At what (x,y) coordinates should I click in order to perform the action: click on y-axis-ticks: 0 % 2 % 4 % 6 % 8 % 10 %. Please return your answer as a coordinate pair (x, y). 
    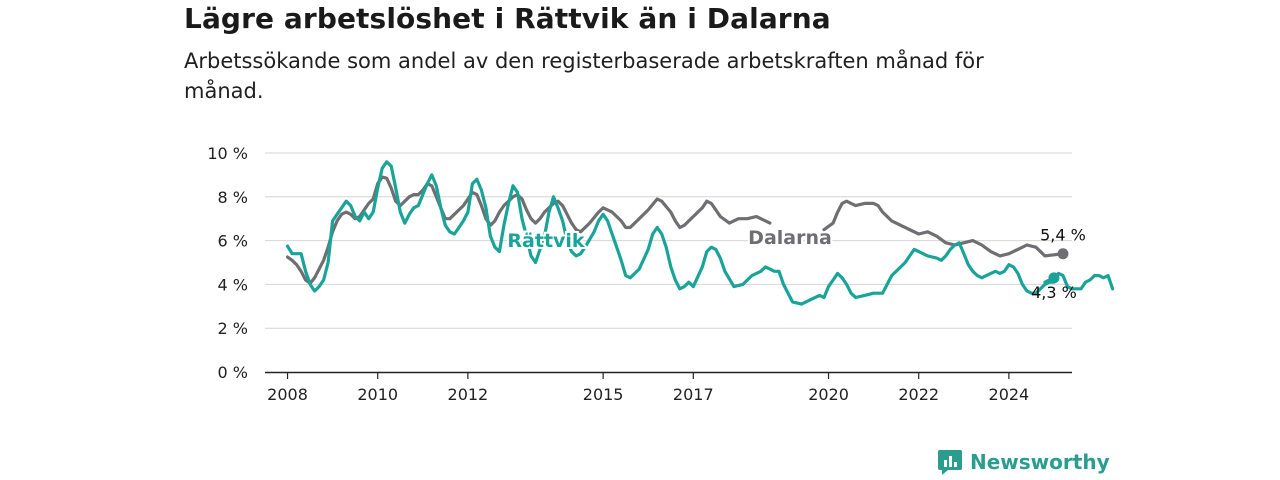
    Looking at the image, I should click on (227, 263).